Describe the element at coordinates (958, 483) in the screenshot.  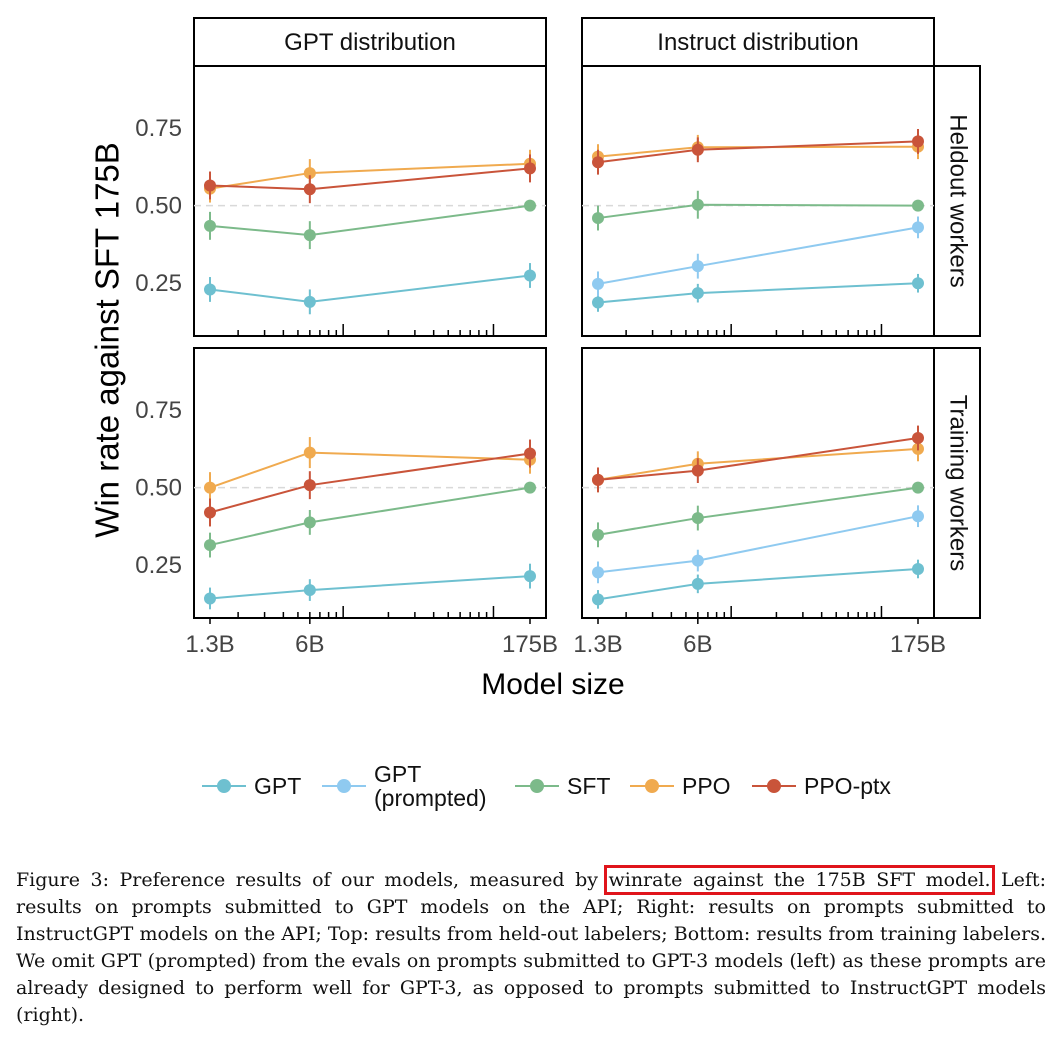
I see `row-strip-training: Training workers` at that location.